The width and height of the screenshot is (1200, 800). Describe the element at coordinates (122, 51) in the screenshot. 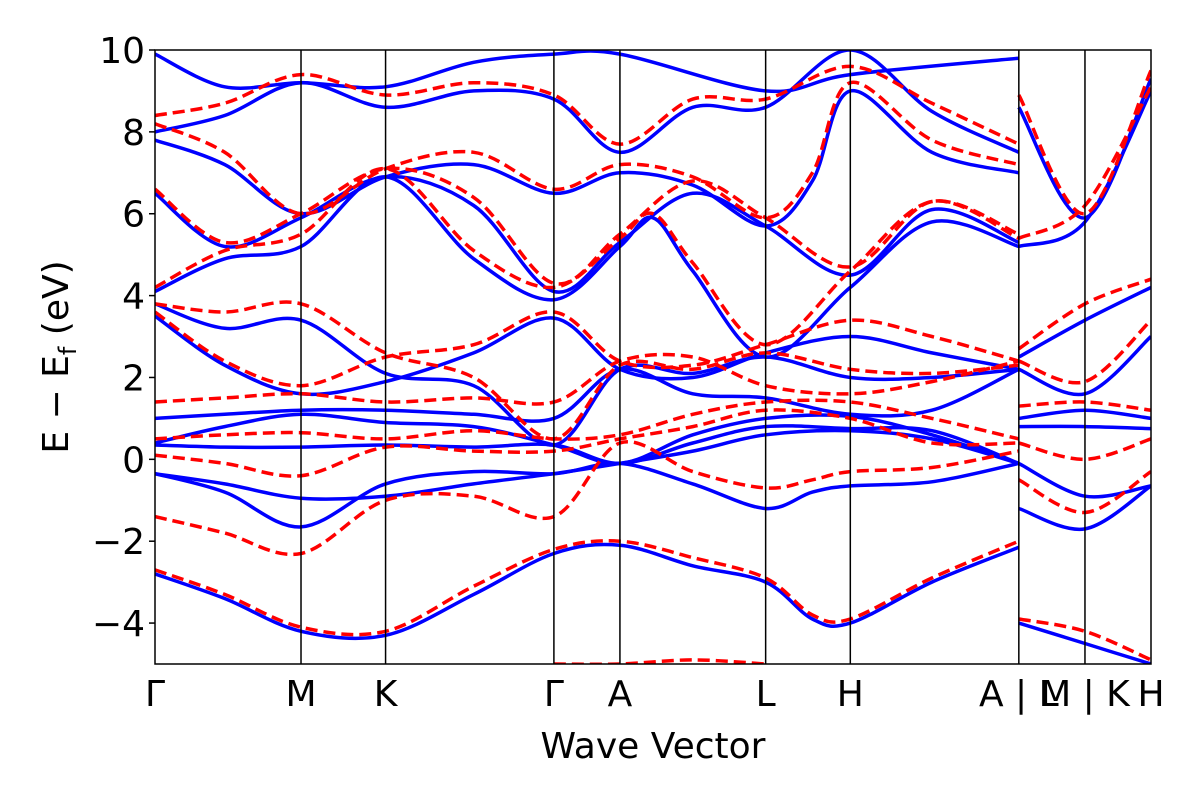

I see `y-tick-label: 10` at that location.